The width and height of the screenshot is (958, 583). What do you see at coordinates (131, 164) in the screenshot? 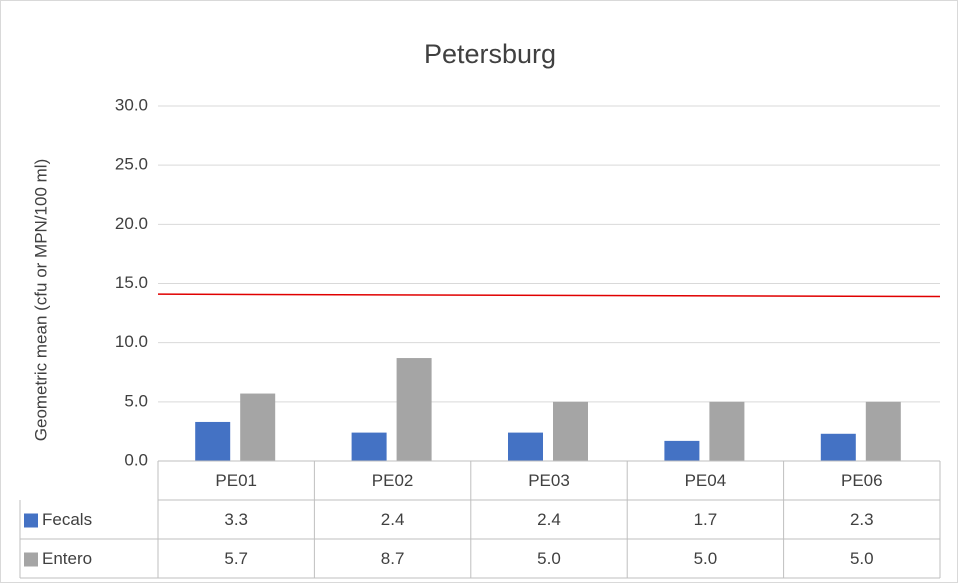
I see `y-tick-label: 25.0` at bounding box center [131, 164].